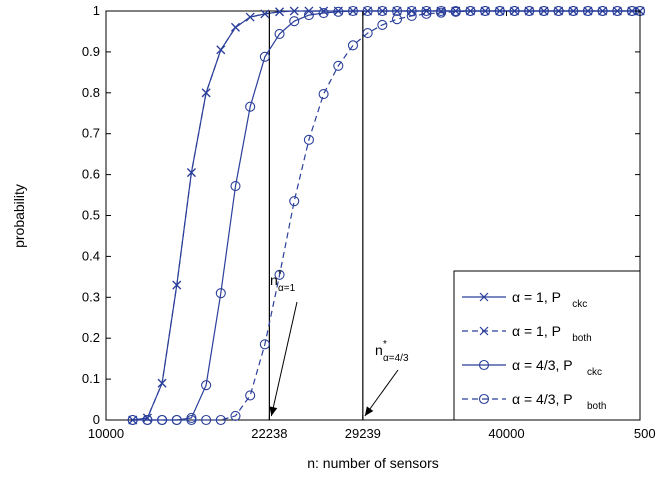 The height and width of the screenshot is (477, 656). Describe the element at coordinates (396, 358) in the screenshot. I see `annotation-sub: α=4/3` at that location.